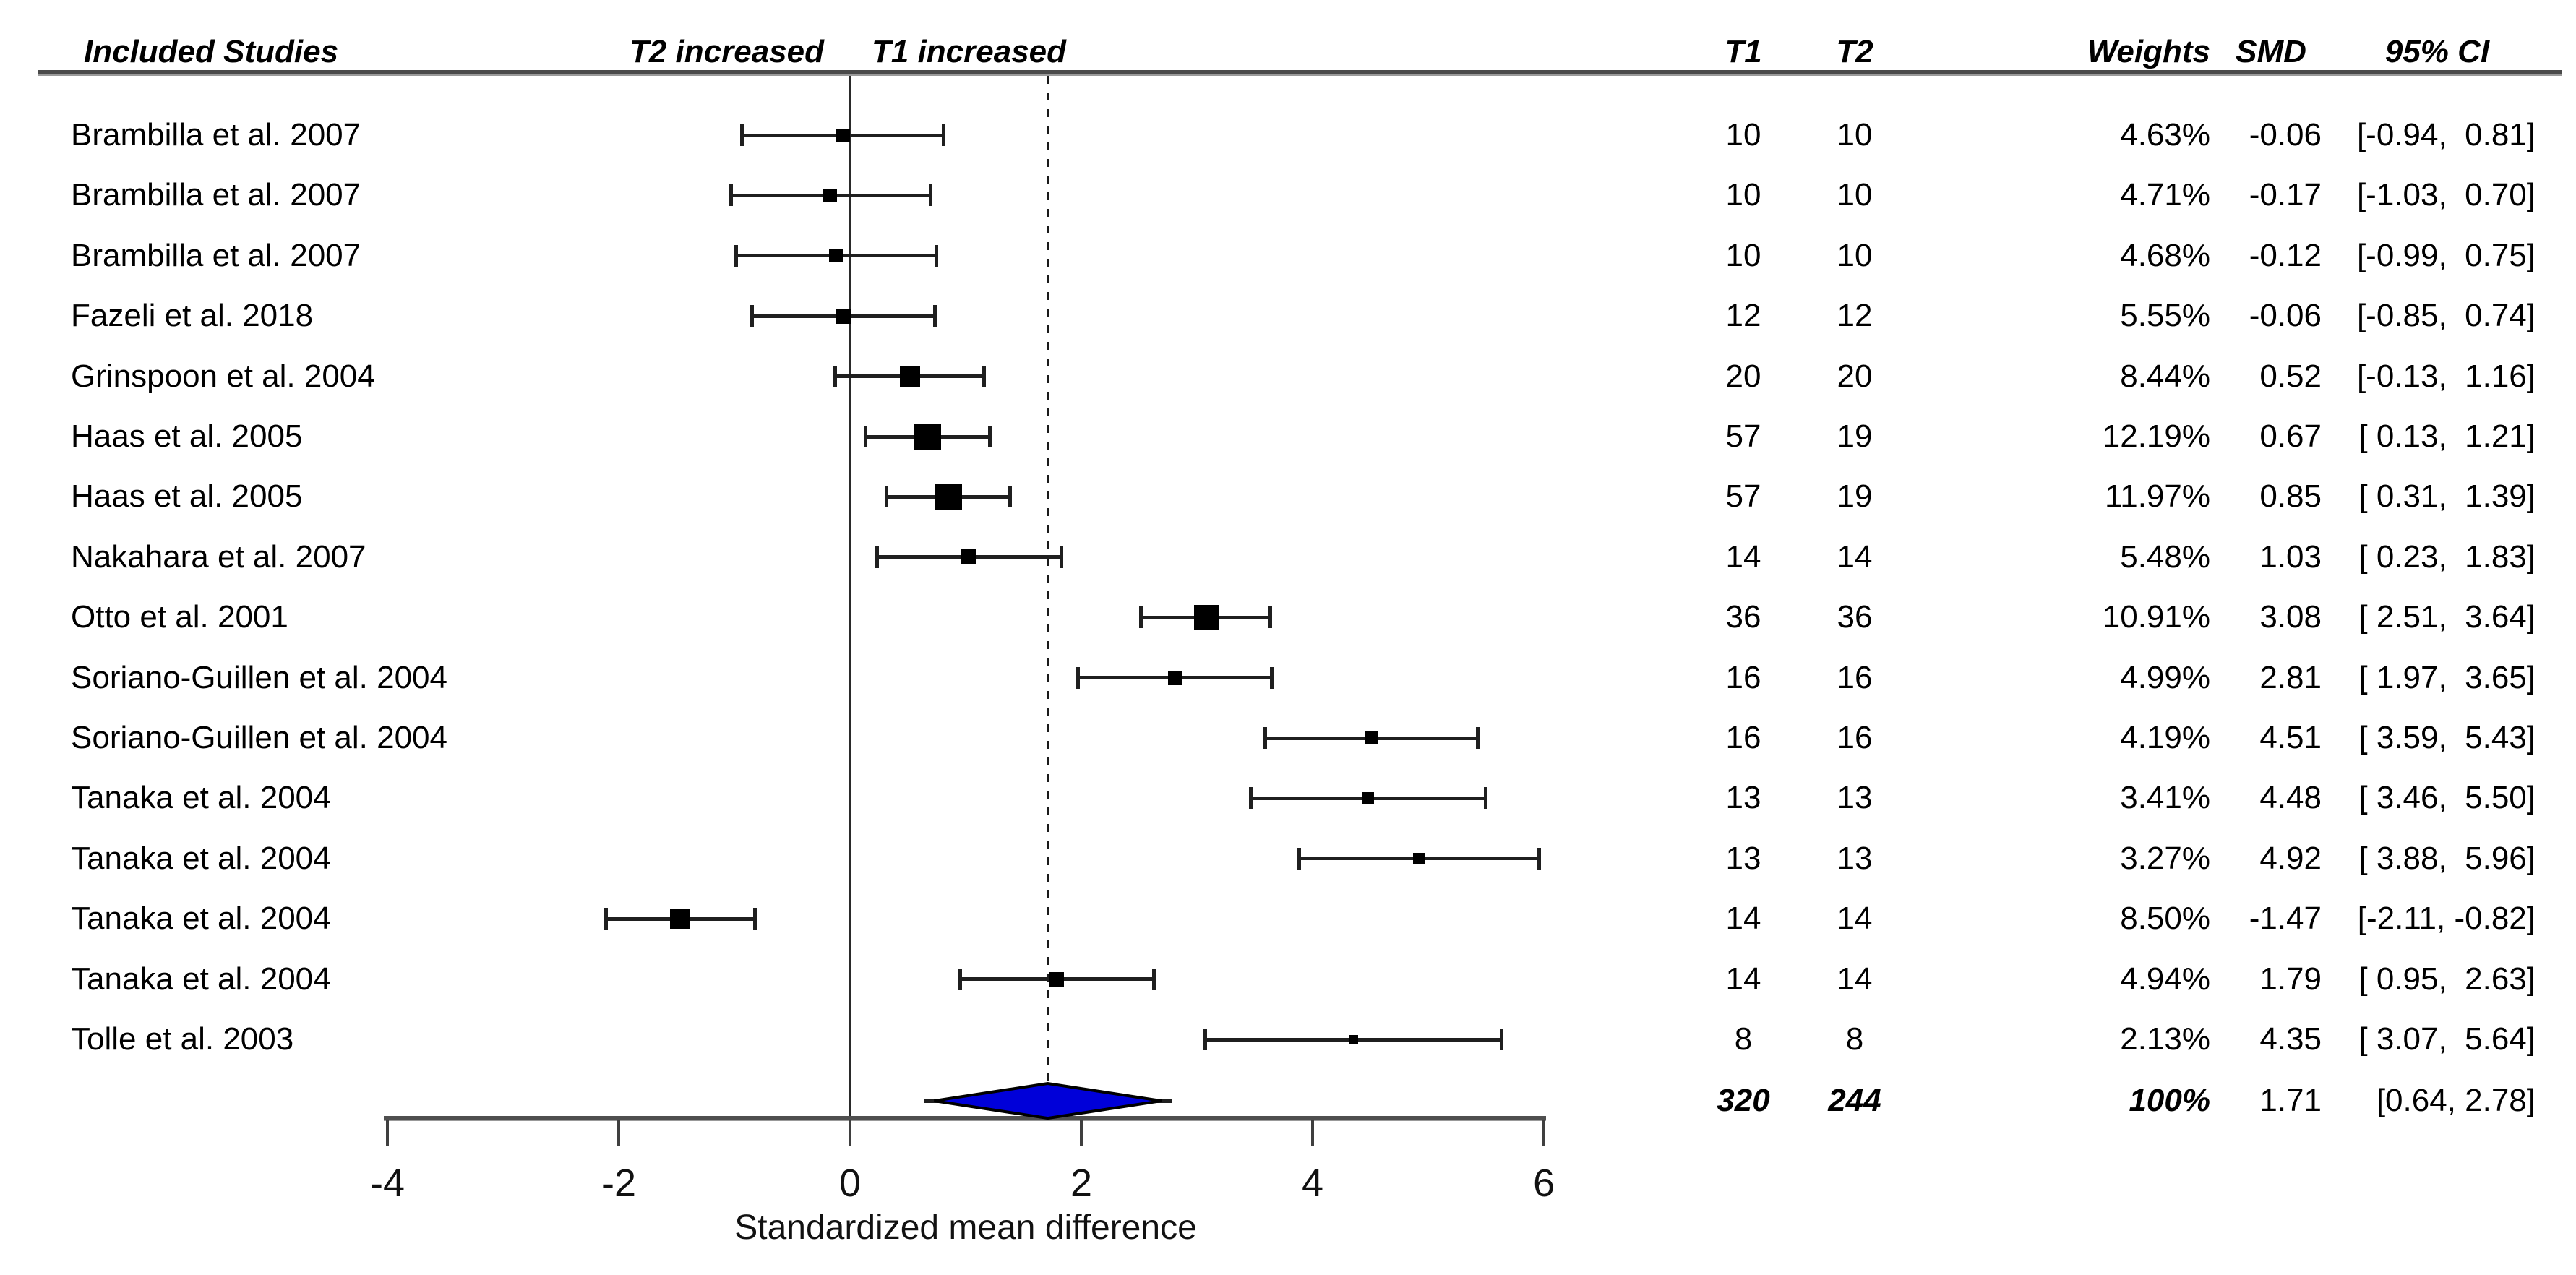 The height and width of the screenshot is (1275, 2576). What do you see at coordinates (2165, 135) in the screenshot?
I see `study-weight: 4.63%` at bounding box center [2165, 135].